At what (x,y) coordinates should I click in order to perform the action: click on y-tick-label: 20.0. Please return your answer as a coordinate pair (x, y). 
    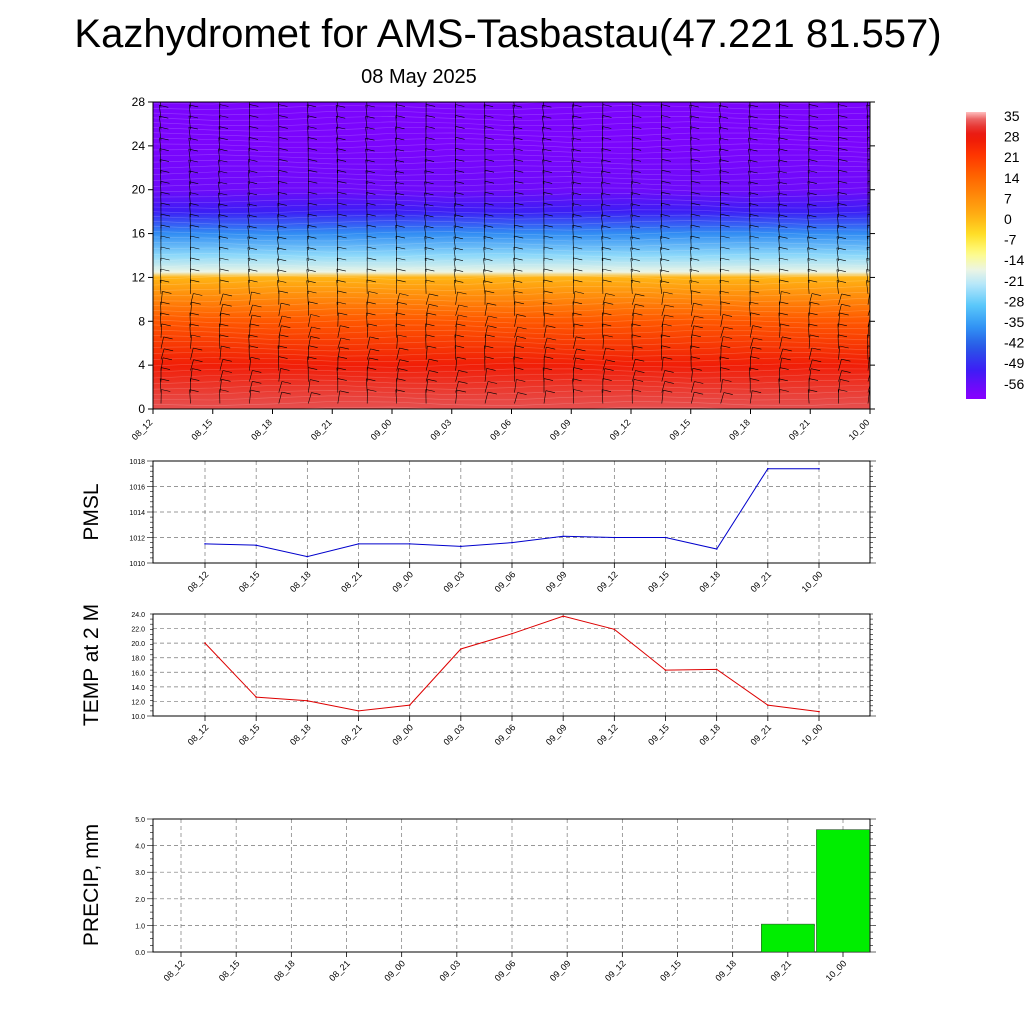
    Looking at the image, I should click on (138, 644).